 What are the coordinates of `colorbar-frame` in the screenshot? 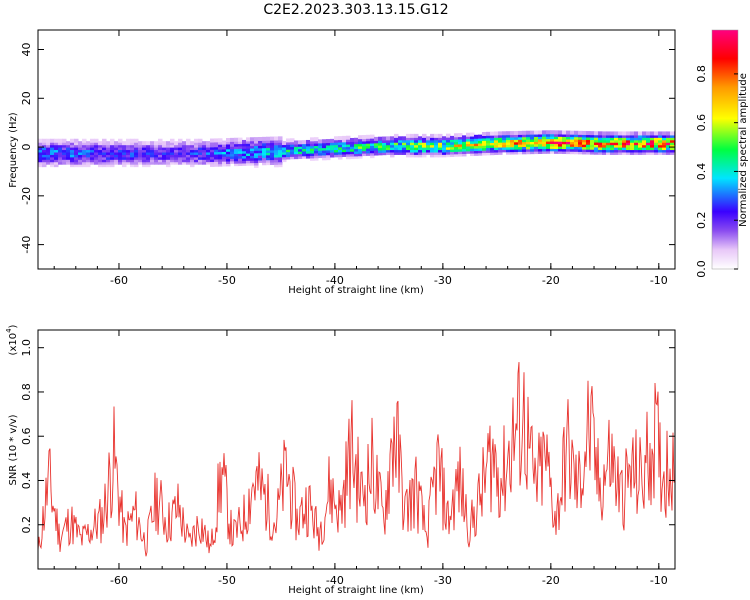 It's located at (725, 149).